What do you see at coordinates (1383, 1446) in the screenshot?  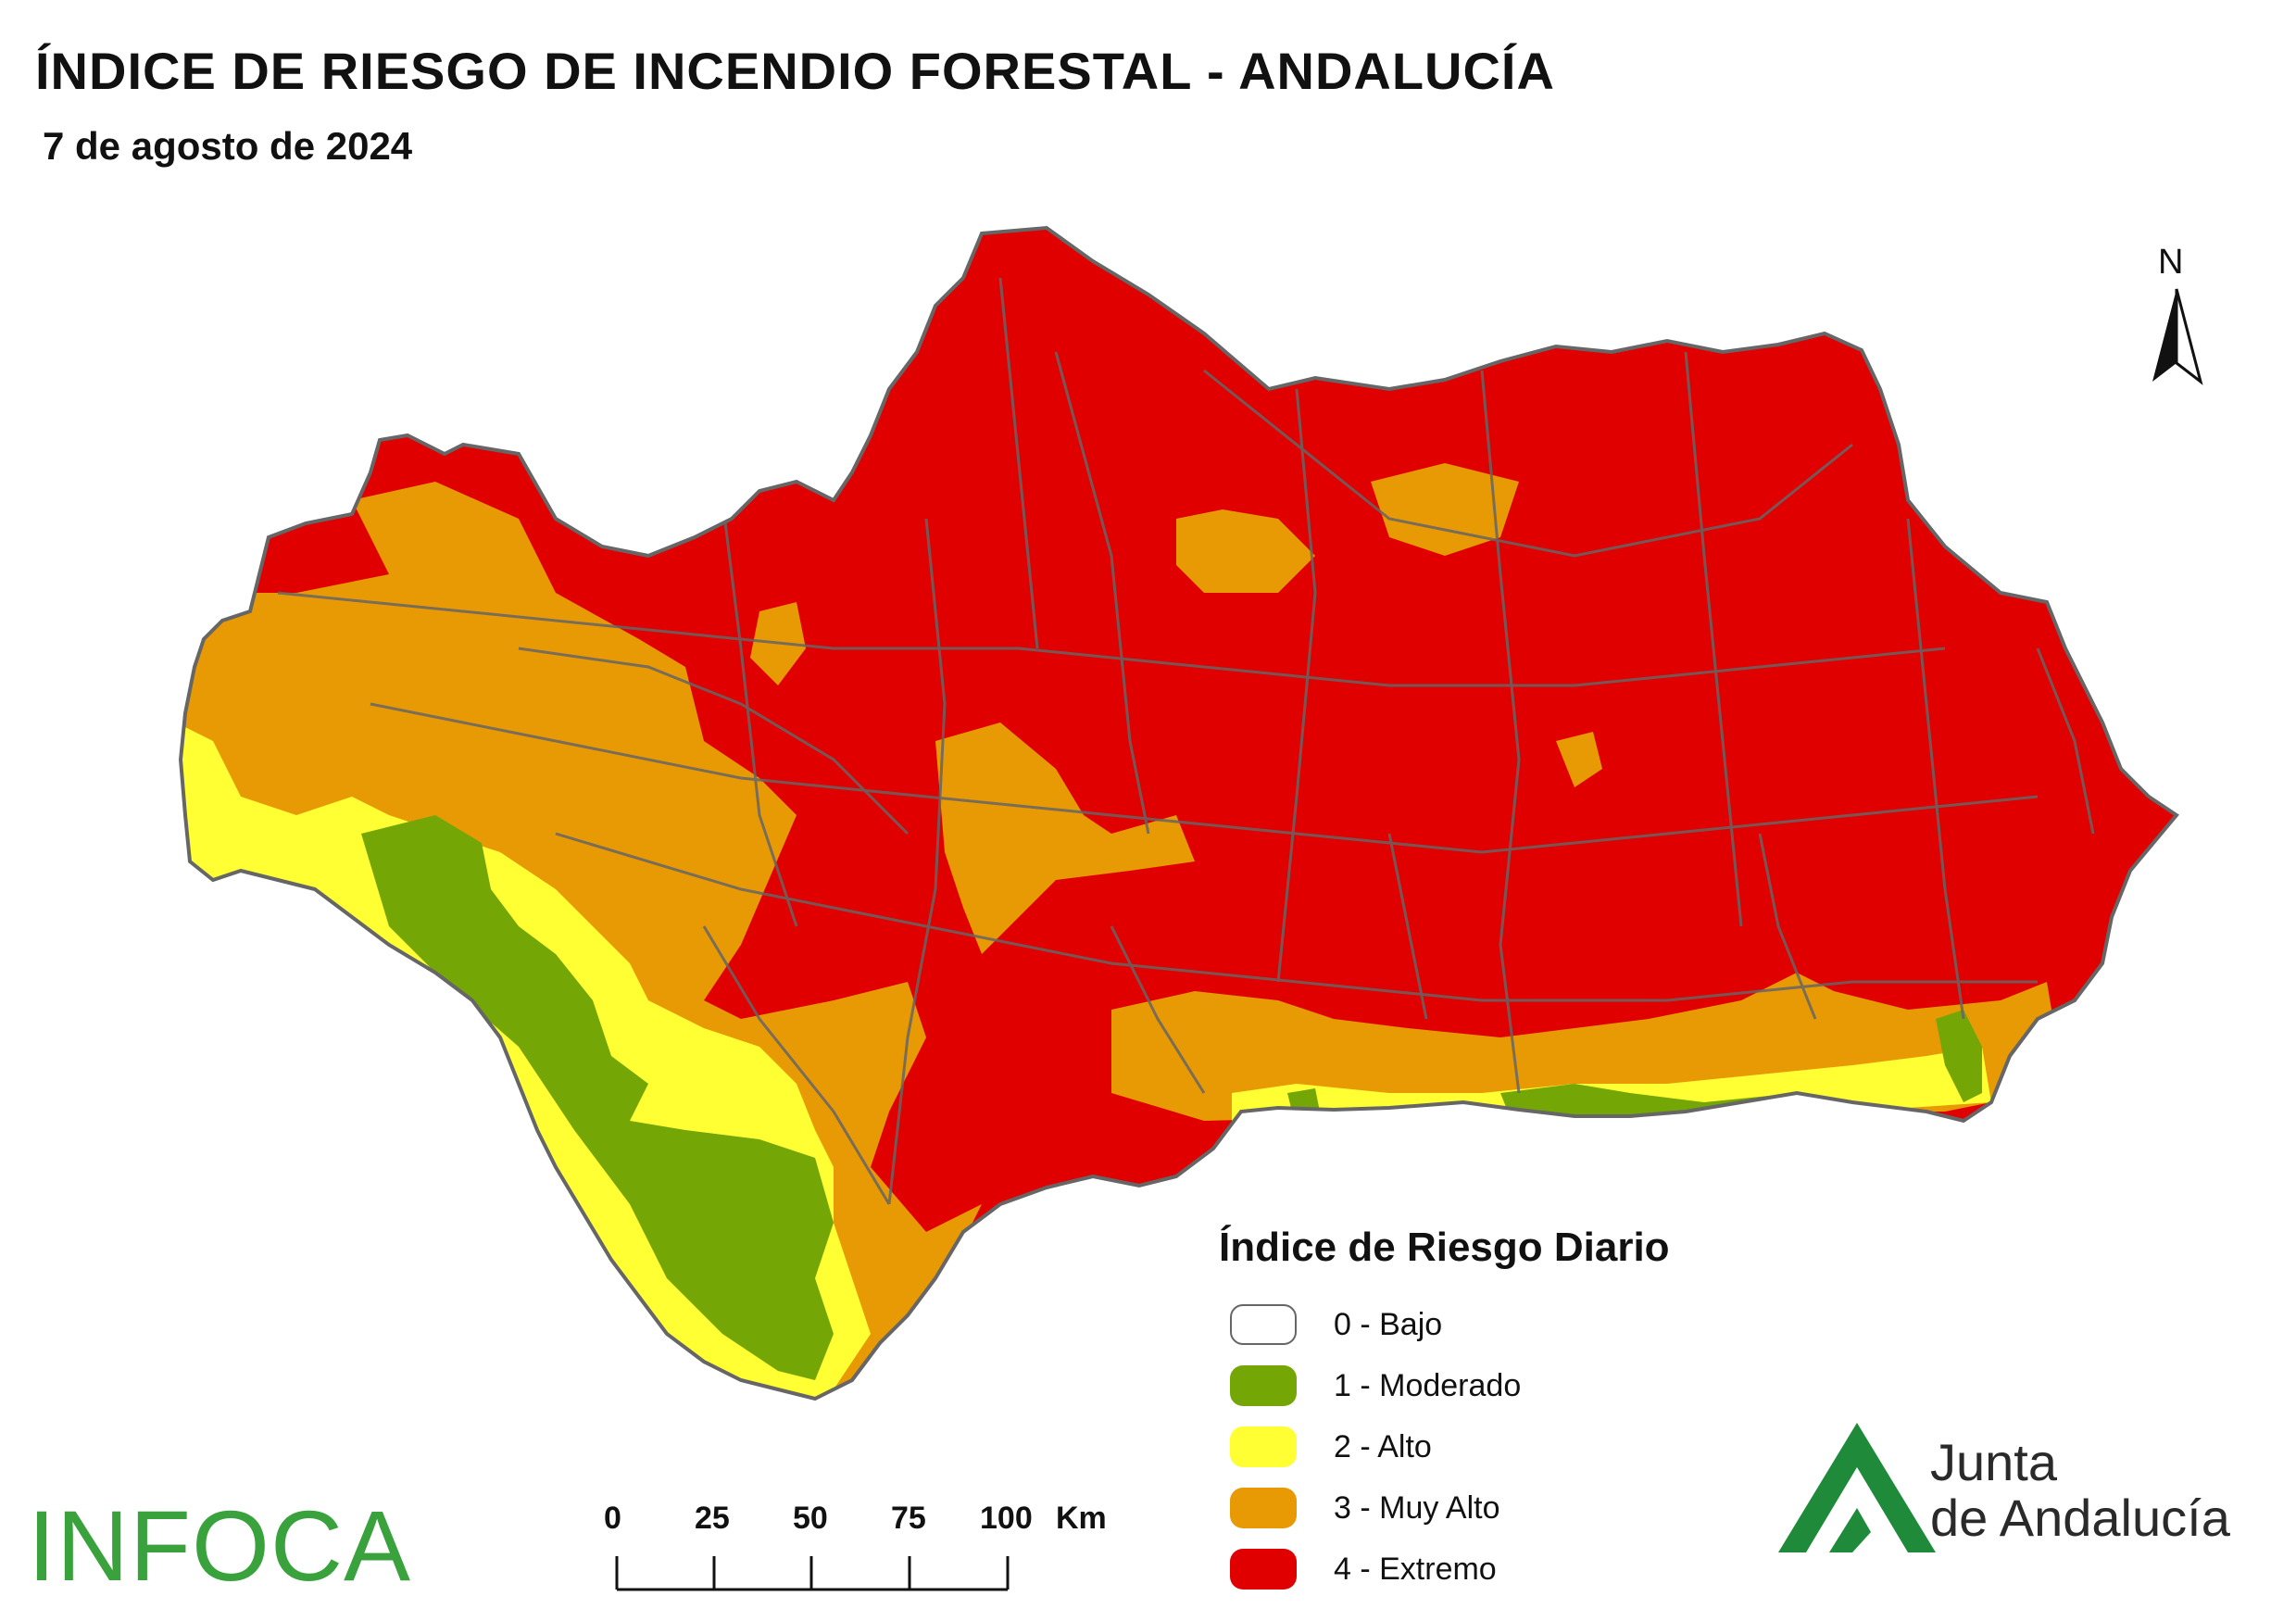 I see `legend-label: 2 - Alto` at bounding box center [1383, 1446].